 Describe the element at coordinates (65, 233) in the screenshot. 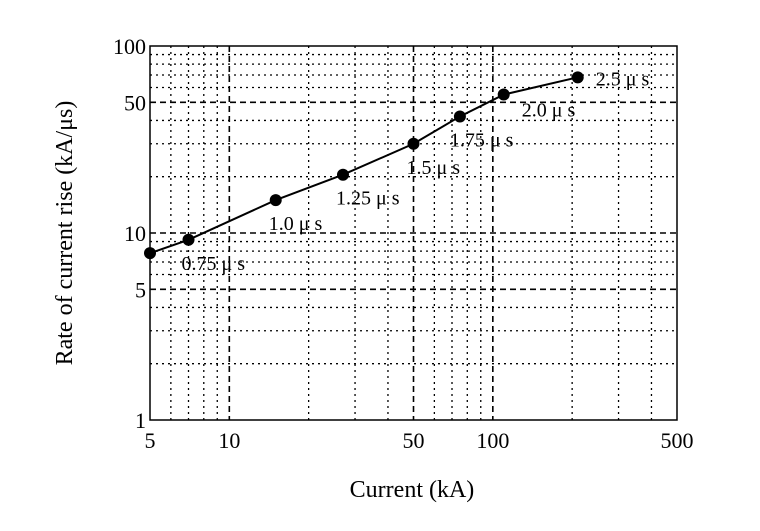

I see `y-axis-title: Rate of current rise (kA/μs)` at that location.